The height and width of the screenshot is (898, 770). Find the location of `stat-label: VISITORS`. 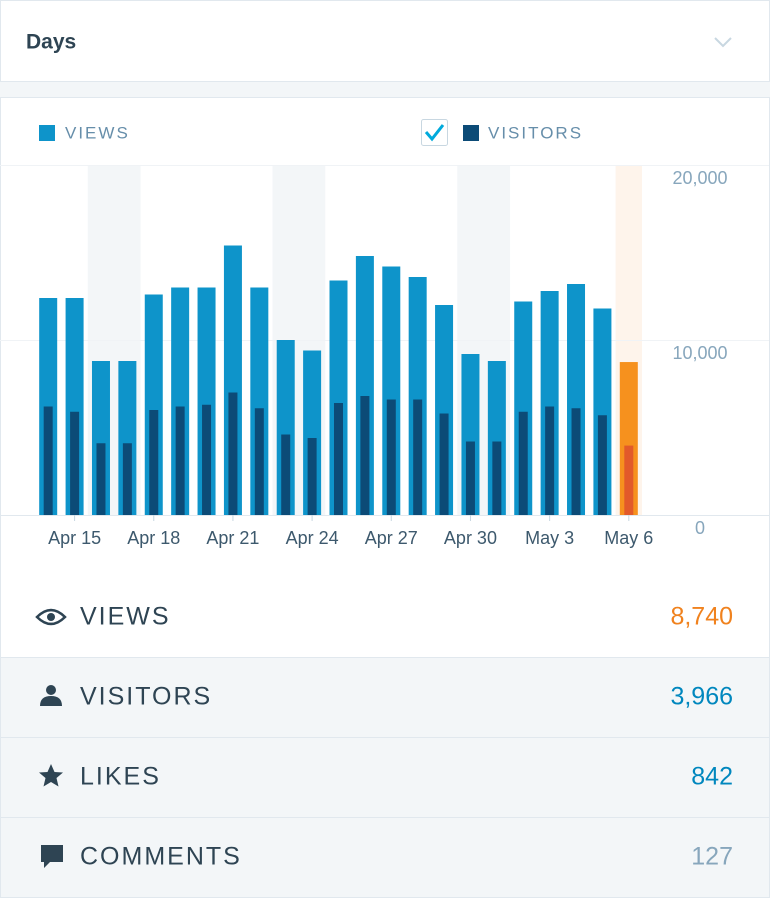

stat-label: VISITORS is located at coordinates (146, 697).